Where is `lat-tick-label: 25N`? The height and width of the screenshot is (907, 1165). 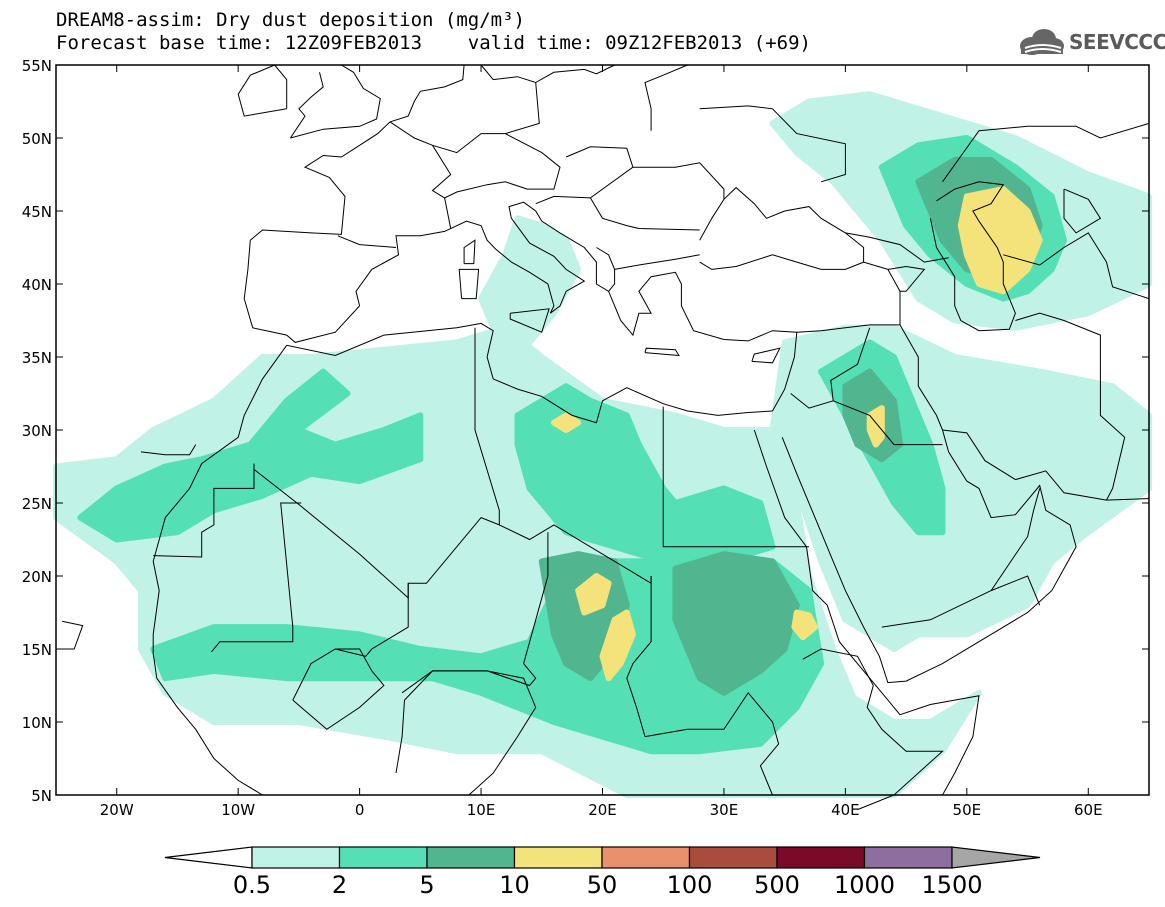 lat-tick-label: 25N is located at coordinates (37, 504).